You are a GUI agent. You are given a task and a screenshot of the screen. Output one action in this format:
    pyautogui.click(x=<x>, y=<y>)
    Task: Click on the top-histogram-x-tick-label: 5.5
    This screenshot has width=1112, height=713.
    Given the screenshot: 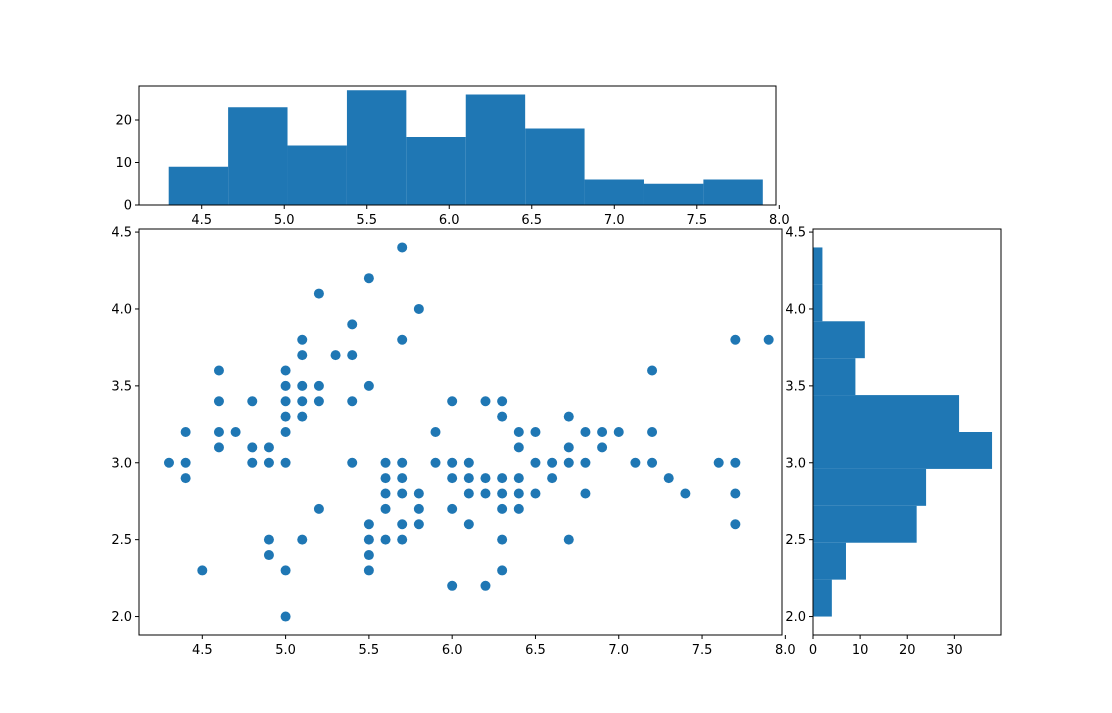 What is the action you would take?
    pyautogui.click(x=366, y=220)
    